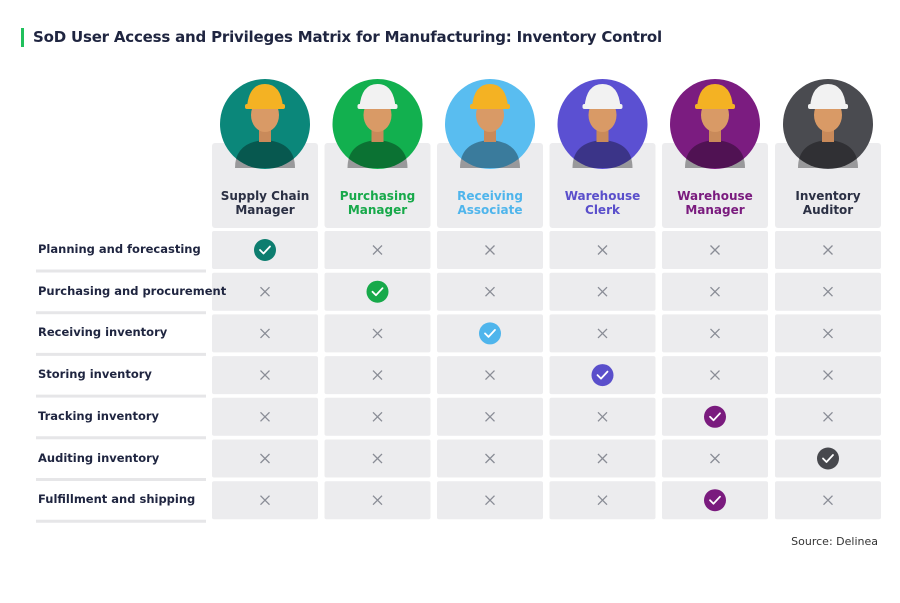  I want to click on row-label: Planning and forecasting, so click(119, 249).